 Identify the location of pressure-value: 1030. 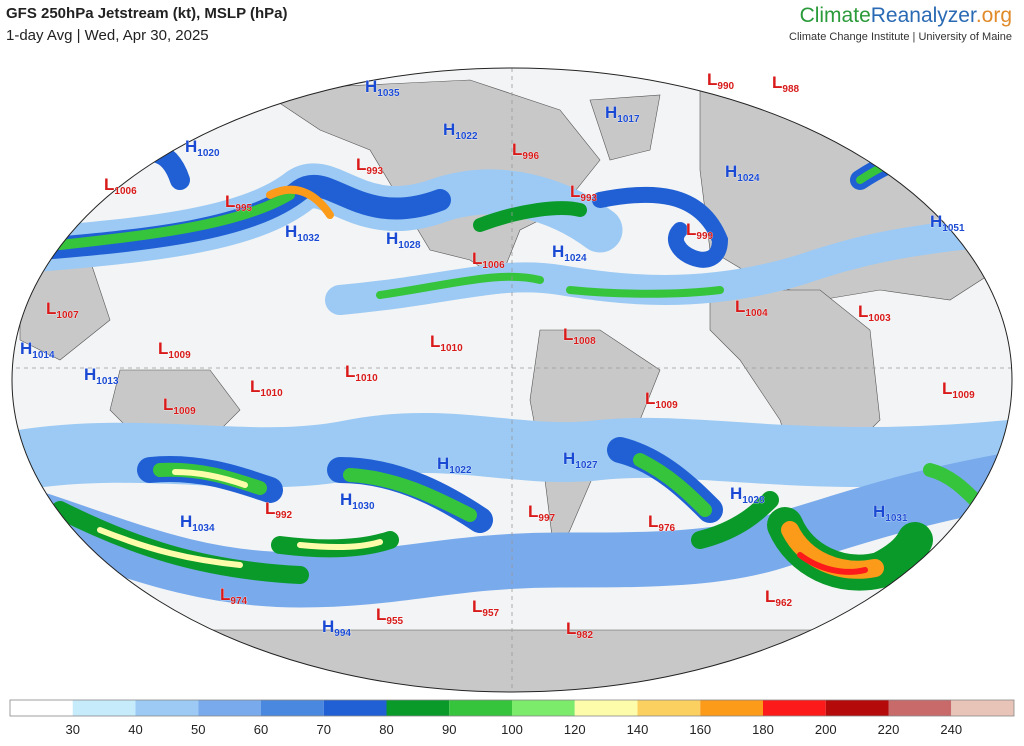
(363, 506).